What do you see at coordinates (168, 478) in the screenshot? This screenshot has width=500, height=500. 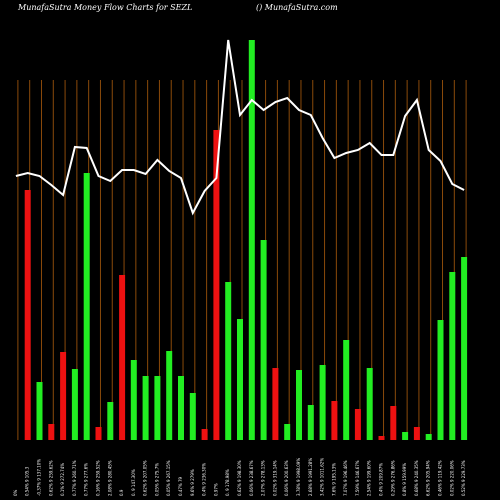 I see `x-tick-label: 0.05% 9 267.15%` at bounding box center [168, 478].